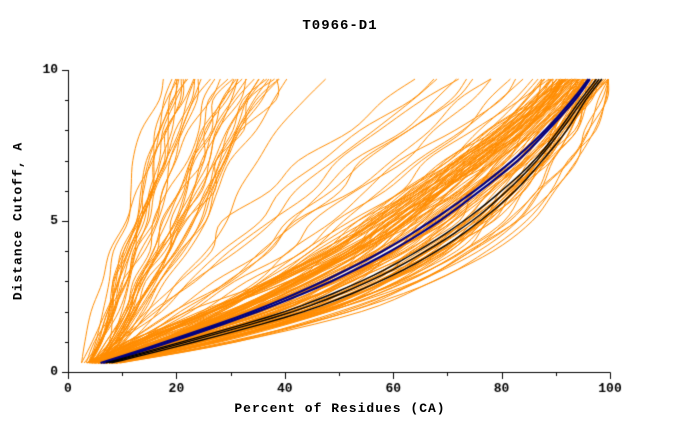 The width and height of the screenshot is (680, 440). I want to click on y-axis-label: Distance Cutoff, A, so click(18, 221).